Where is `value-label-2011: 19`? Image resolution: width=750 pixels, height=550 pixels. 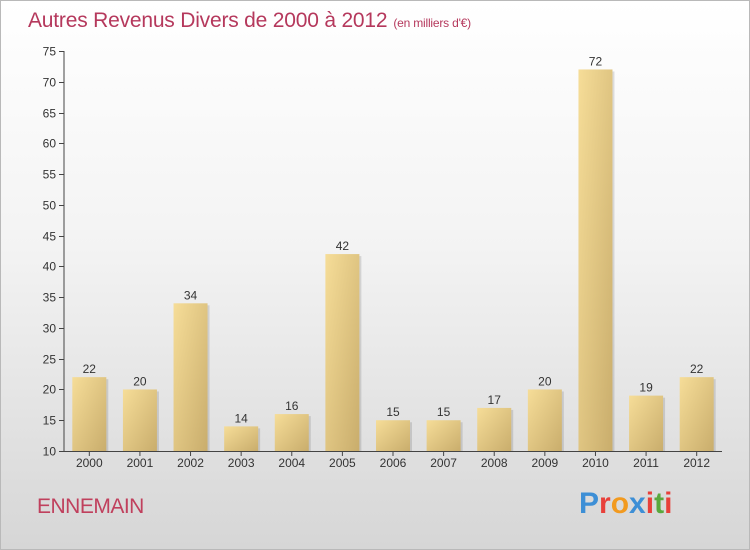
value-label-2011: 19 is located at coordinates (646, 388).